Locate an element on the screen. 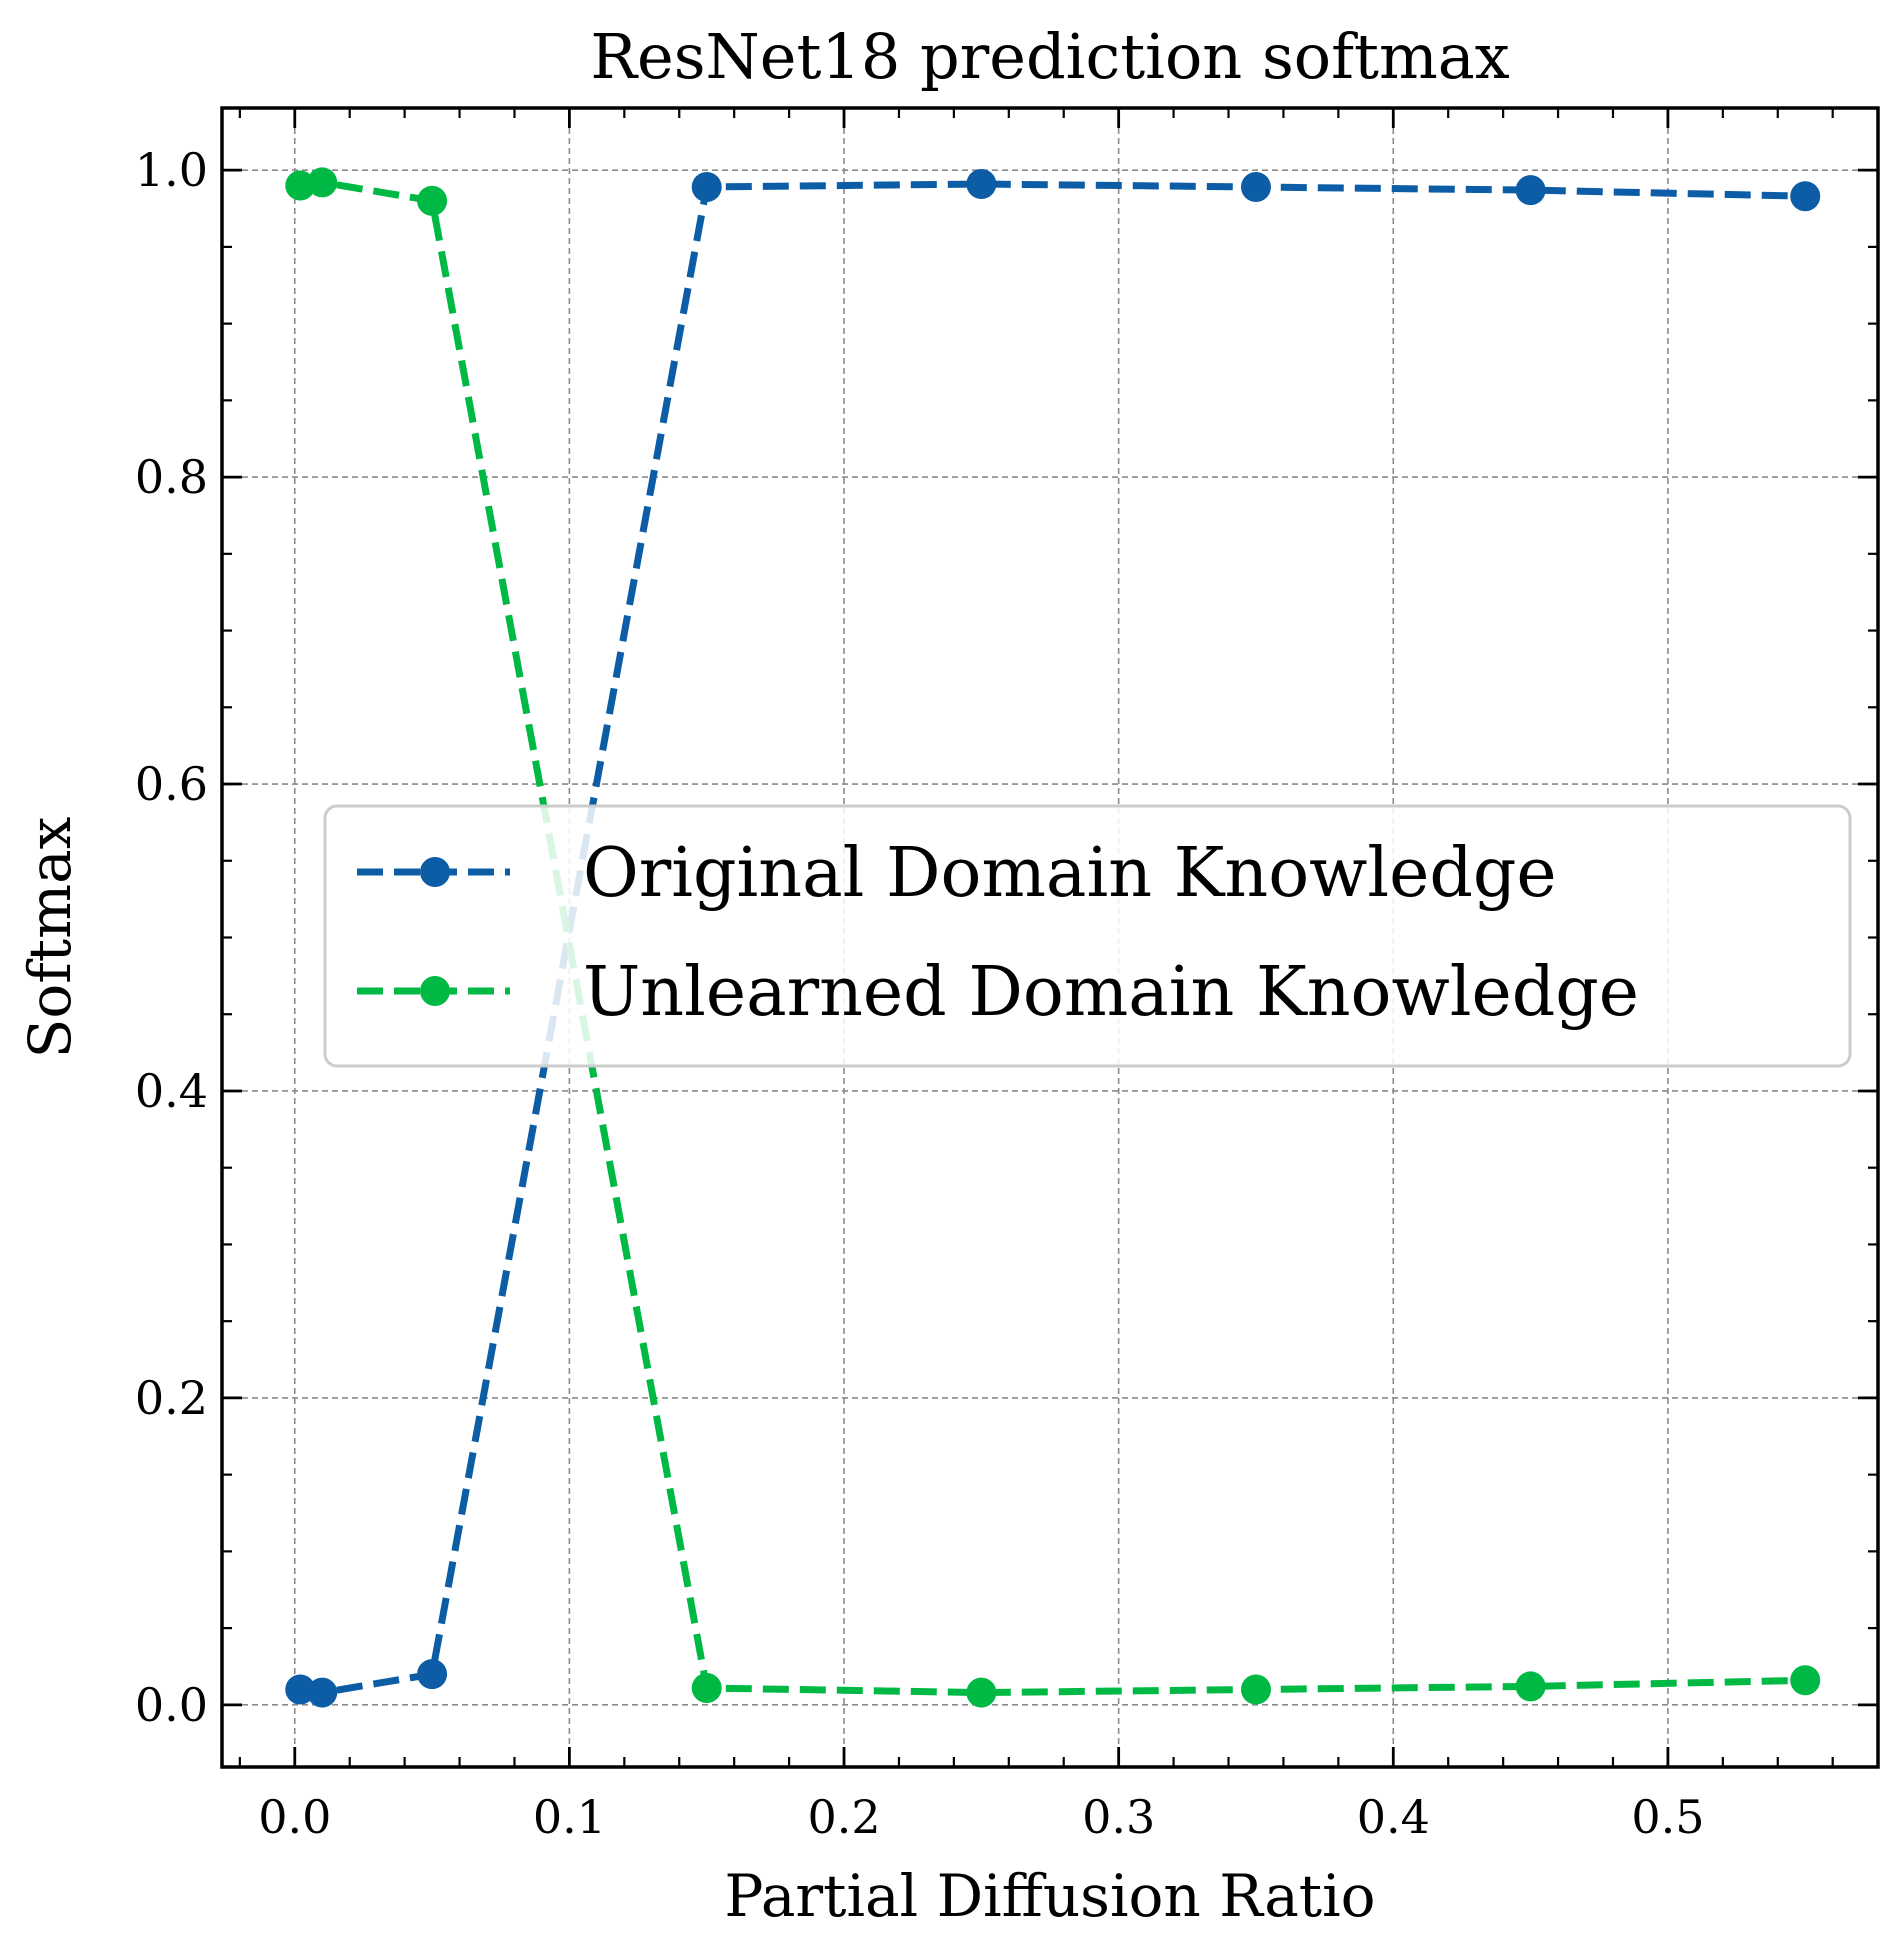 The width and height of the screenshot is (1903, 1950). y-tick-label: 0.0 is located at coordinates (171, 1705).